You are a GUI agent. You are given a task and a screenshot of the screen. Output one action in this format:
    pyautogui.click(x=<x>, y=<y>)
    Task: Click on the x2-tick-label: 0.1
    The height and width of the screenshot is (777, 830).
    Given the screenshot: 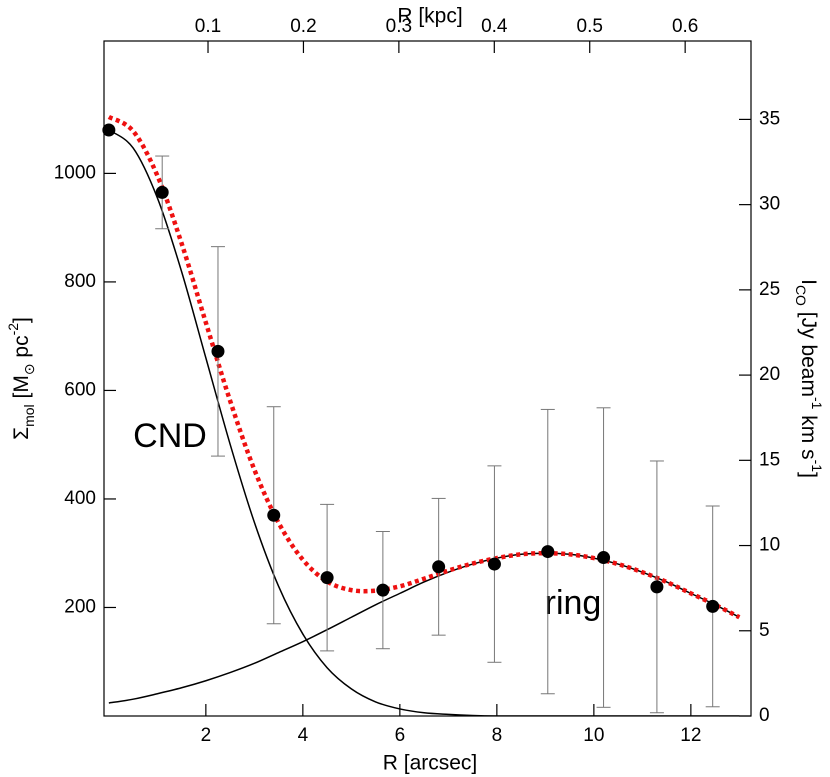 What is the action you would take?
    pyautogui.click(x=208, y=26)
    